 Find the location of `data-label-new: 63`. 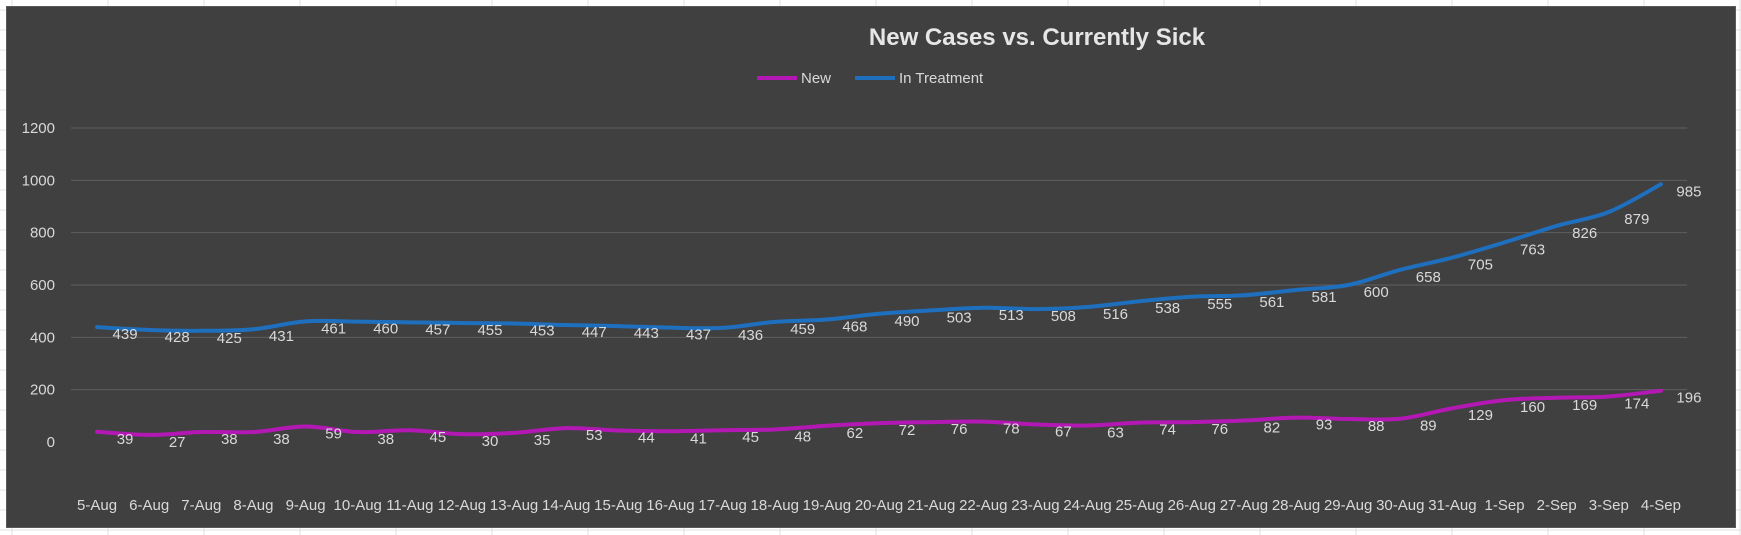

data-label-new: 63 is located at coordinates (1115, 433).